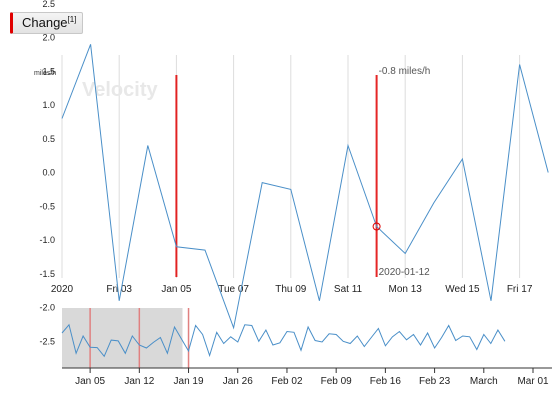 The image size is (552, 408). I want to click on navigator-x-tick-label: Feb 23, so click(435, 381).